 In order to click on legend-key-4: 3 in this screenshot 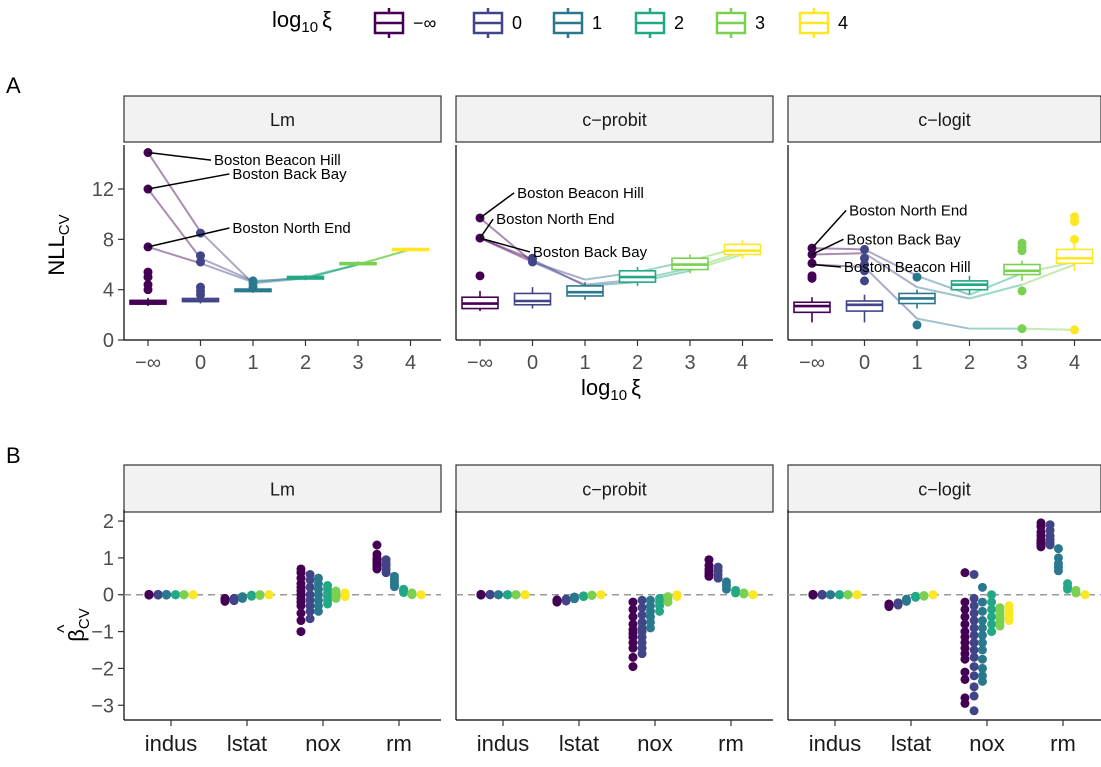, I will do `click(740, 23)`.